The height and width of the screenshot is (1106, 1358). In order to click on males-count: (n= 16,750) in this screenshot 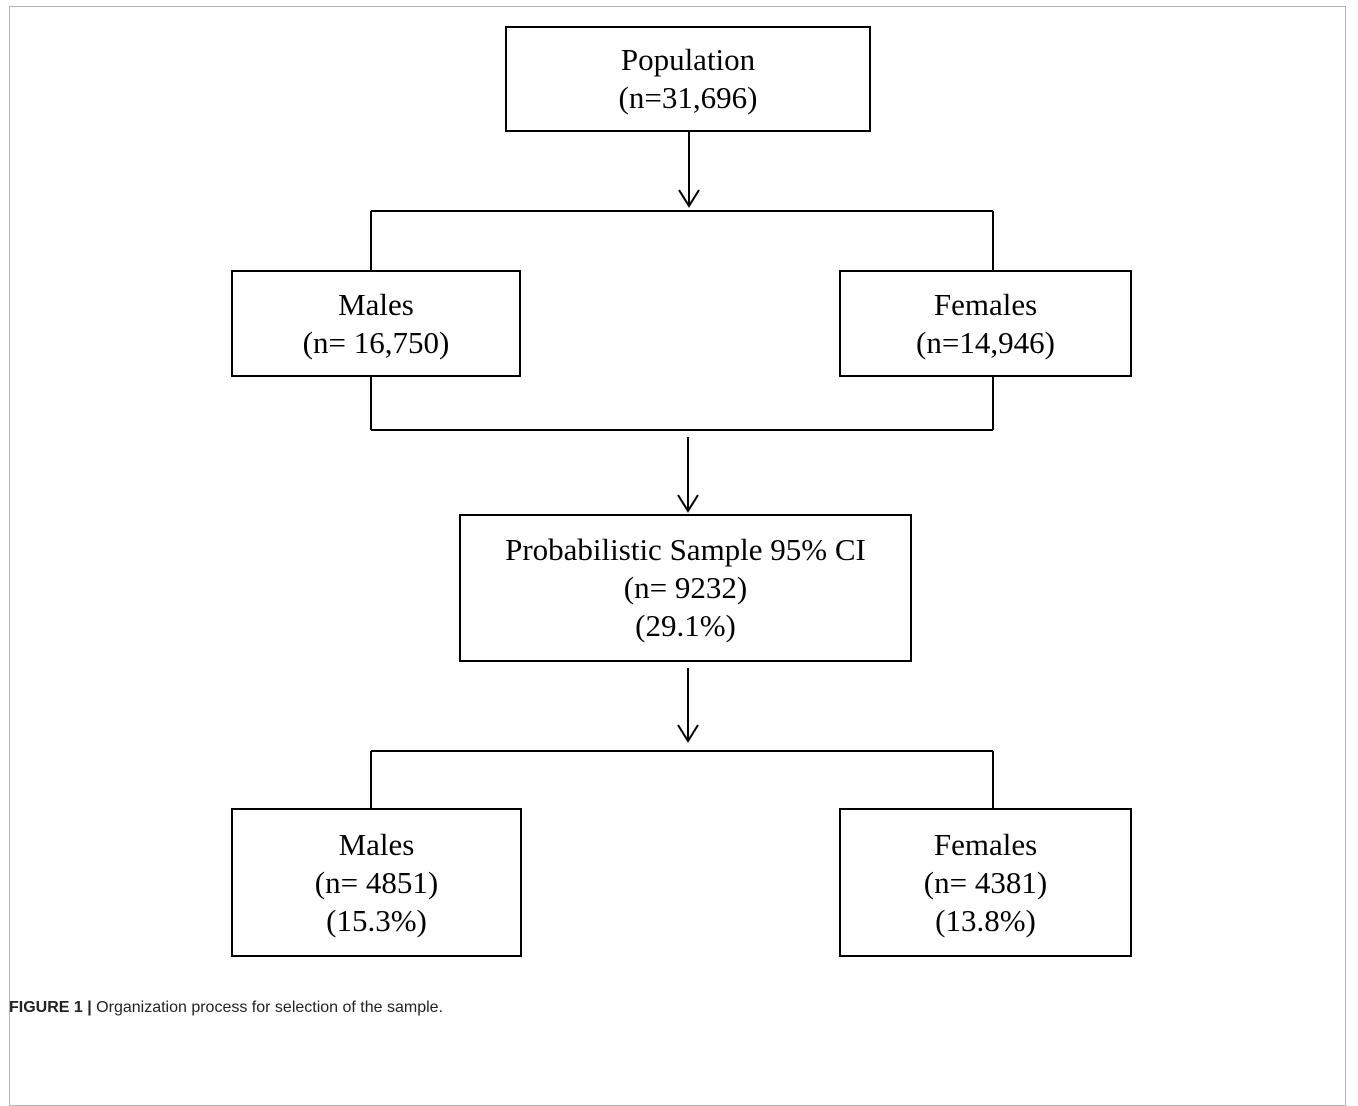, I will do `click(376, 342)`.